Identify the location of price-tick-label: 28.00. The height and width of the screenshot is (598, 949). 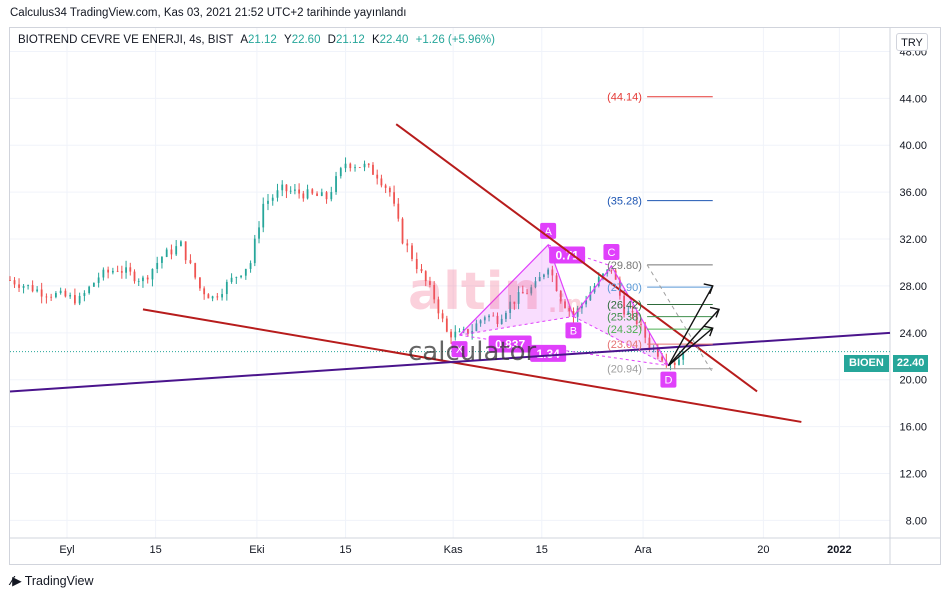
(913, 287).